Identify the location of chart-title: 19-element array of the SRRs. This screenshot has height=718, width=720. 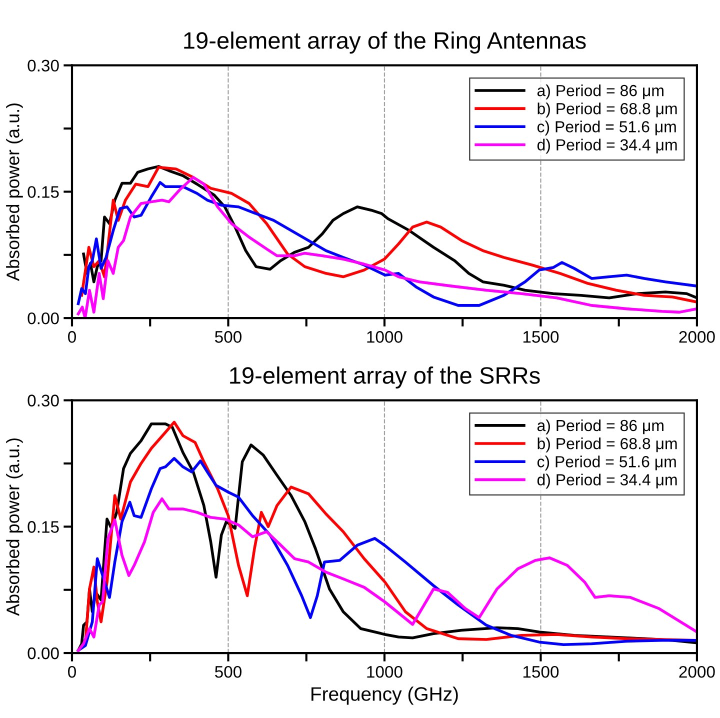
(385, 377).